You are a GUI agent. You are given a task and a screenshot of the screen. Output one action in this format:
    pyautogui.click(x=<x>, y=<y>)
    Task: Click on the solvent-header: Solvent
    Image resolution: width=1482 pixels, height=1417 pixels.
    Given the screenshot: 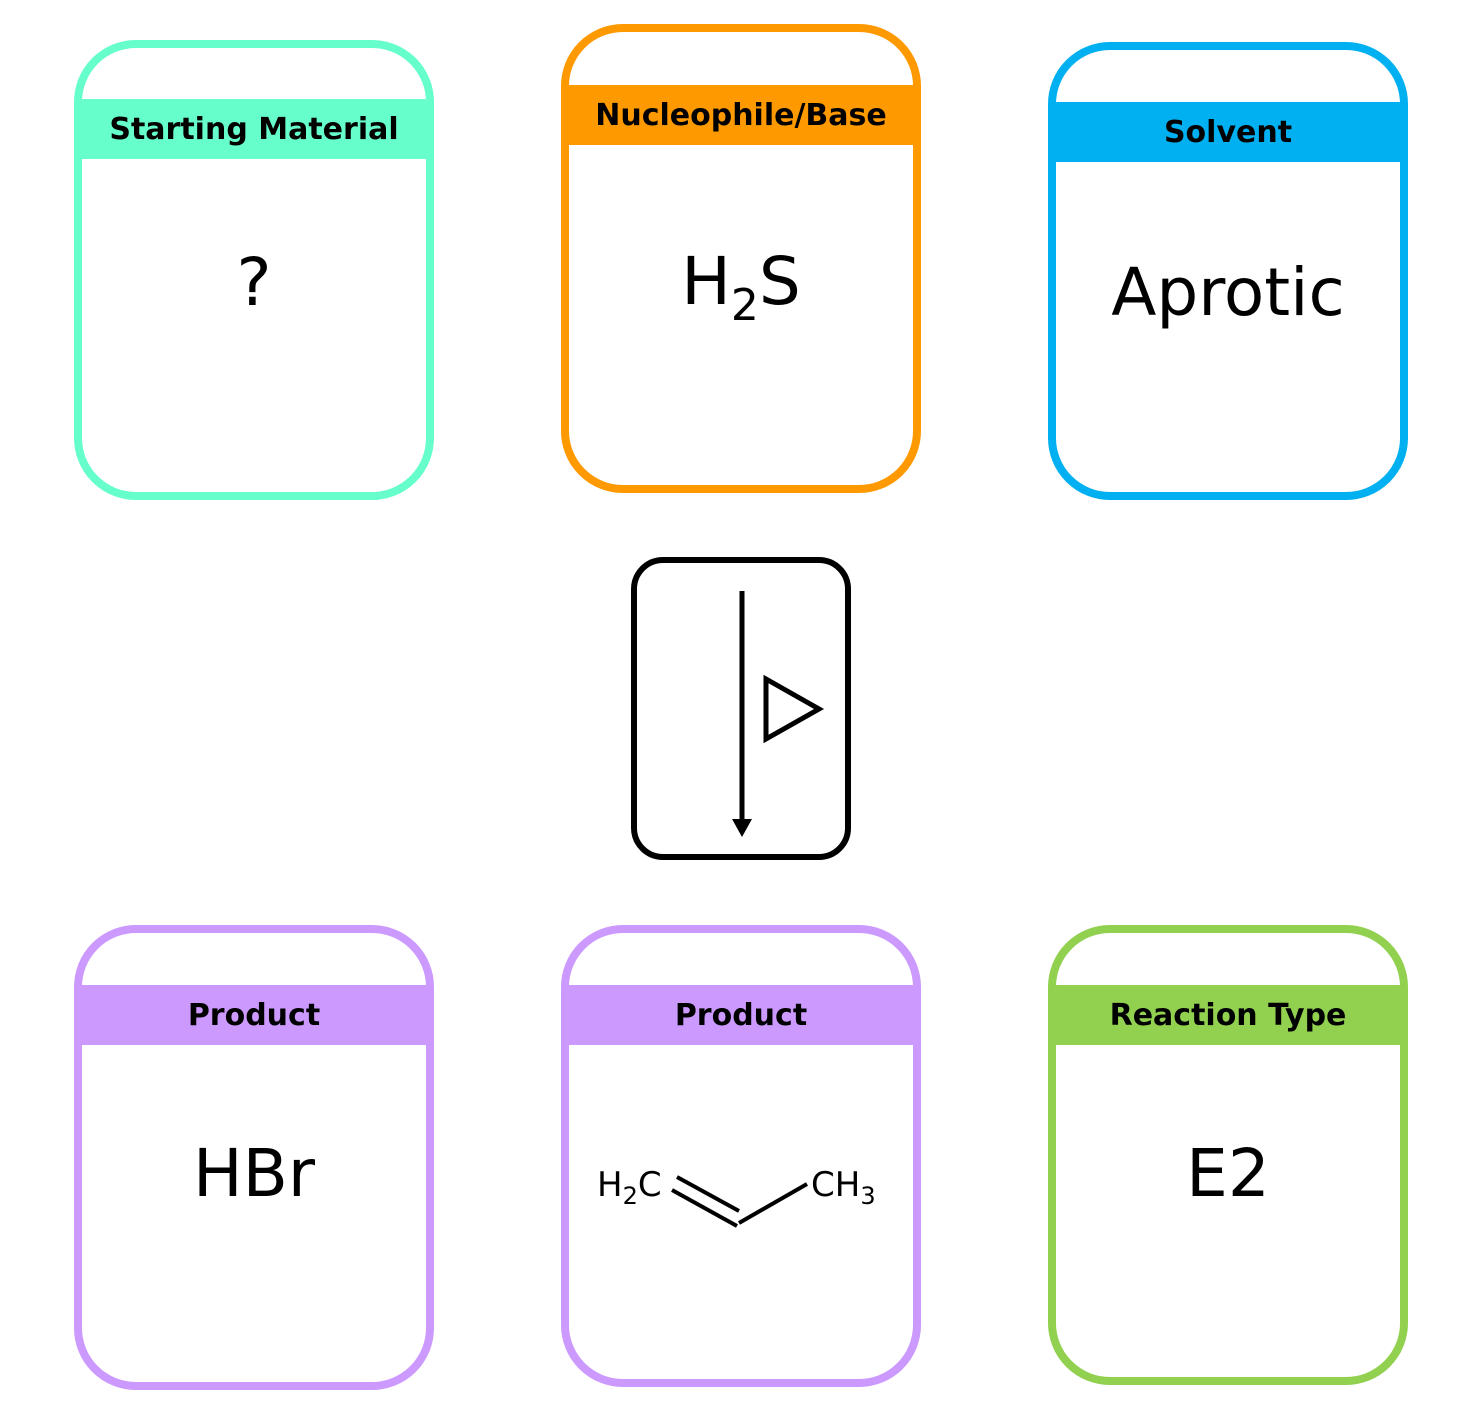 What is the action you would take?
    pyautogui.click(x=1228, y=132)
    